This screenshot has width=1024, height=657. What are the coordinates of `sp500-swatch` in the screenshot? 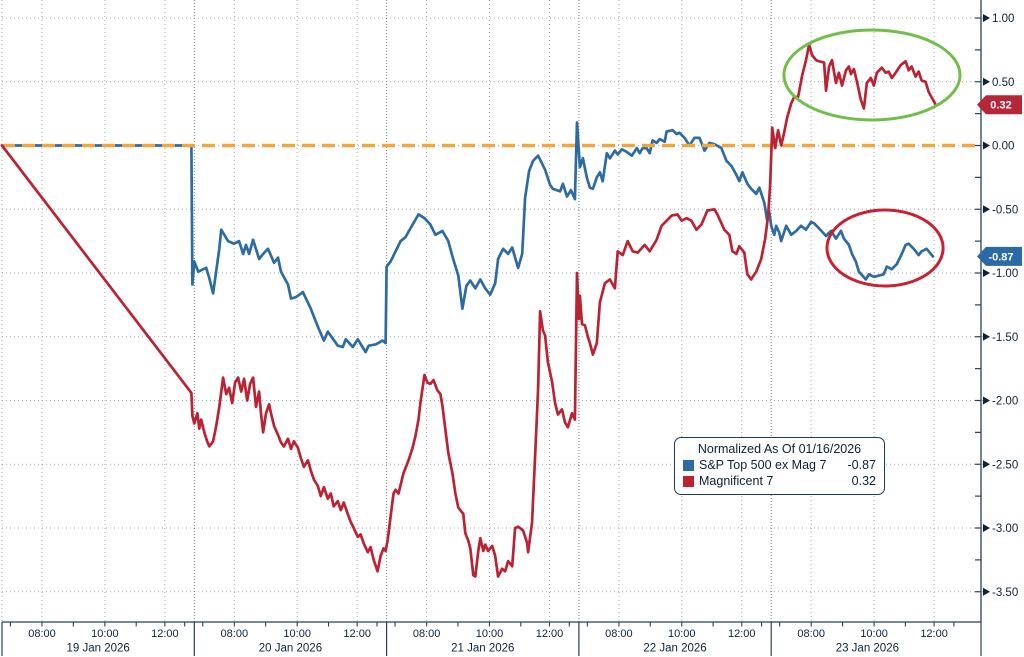 It's located at (688, 465).